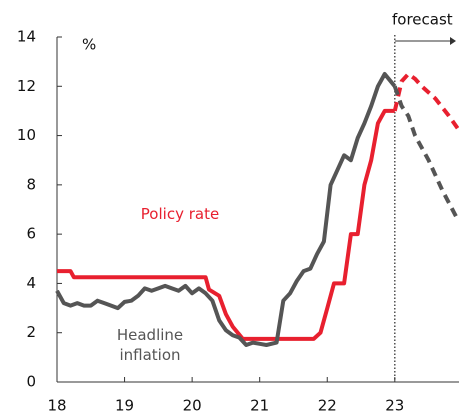  Describe the element at coordinates (31, 234) in the screenshot. I see `y-tick-label: 6` at that location.